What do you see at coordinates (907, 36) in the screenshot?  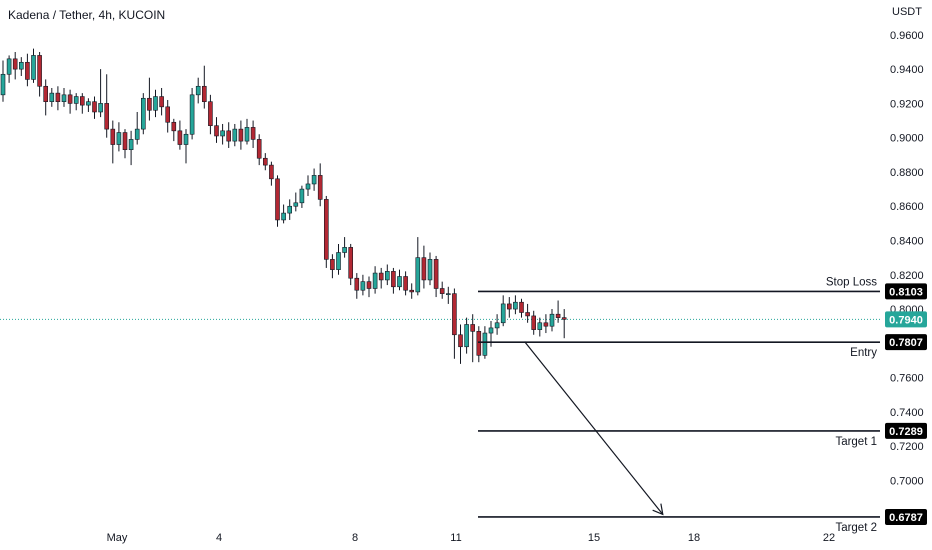 I see `y-tick-label: 0.9600` at bounding box center [907, 36].